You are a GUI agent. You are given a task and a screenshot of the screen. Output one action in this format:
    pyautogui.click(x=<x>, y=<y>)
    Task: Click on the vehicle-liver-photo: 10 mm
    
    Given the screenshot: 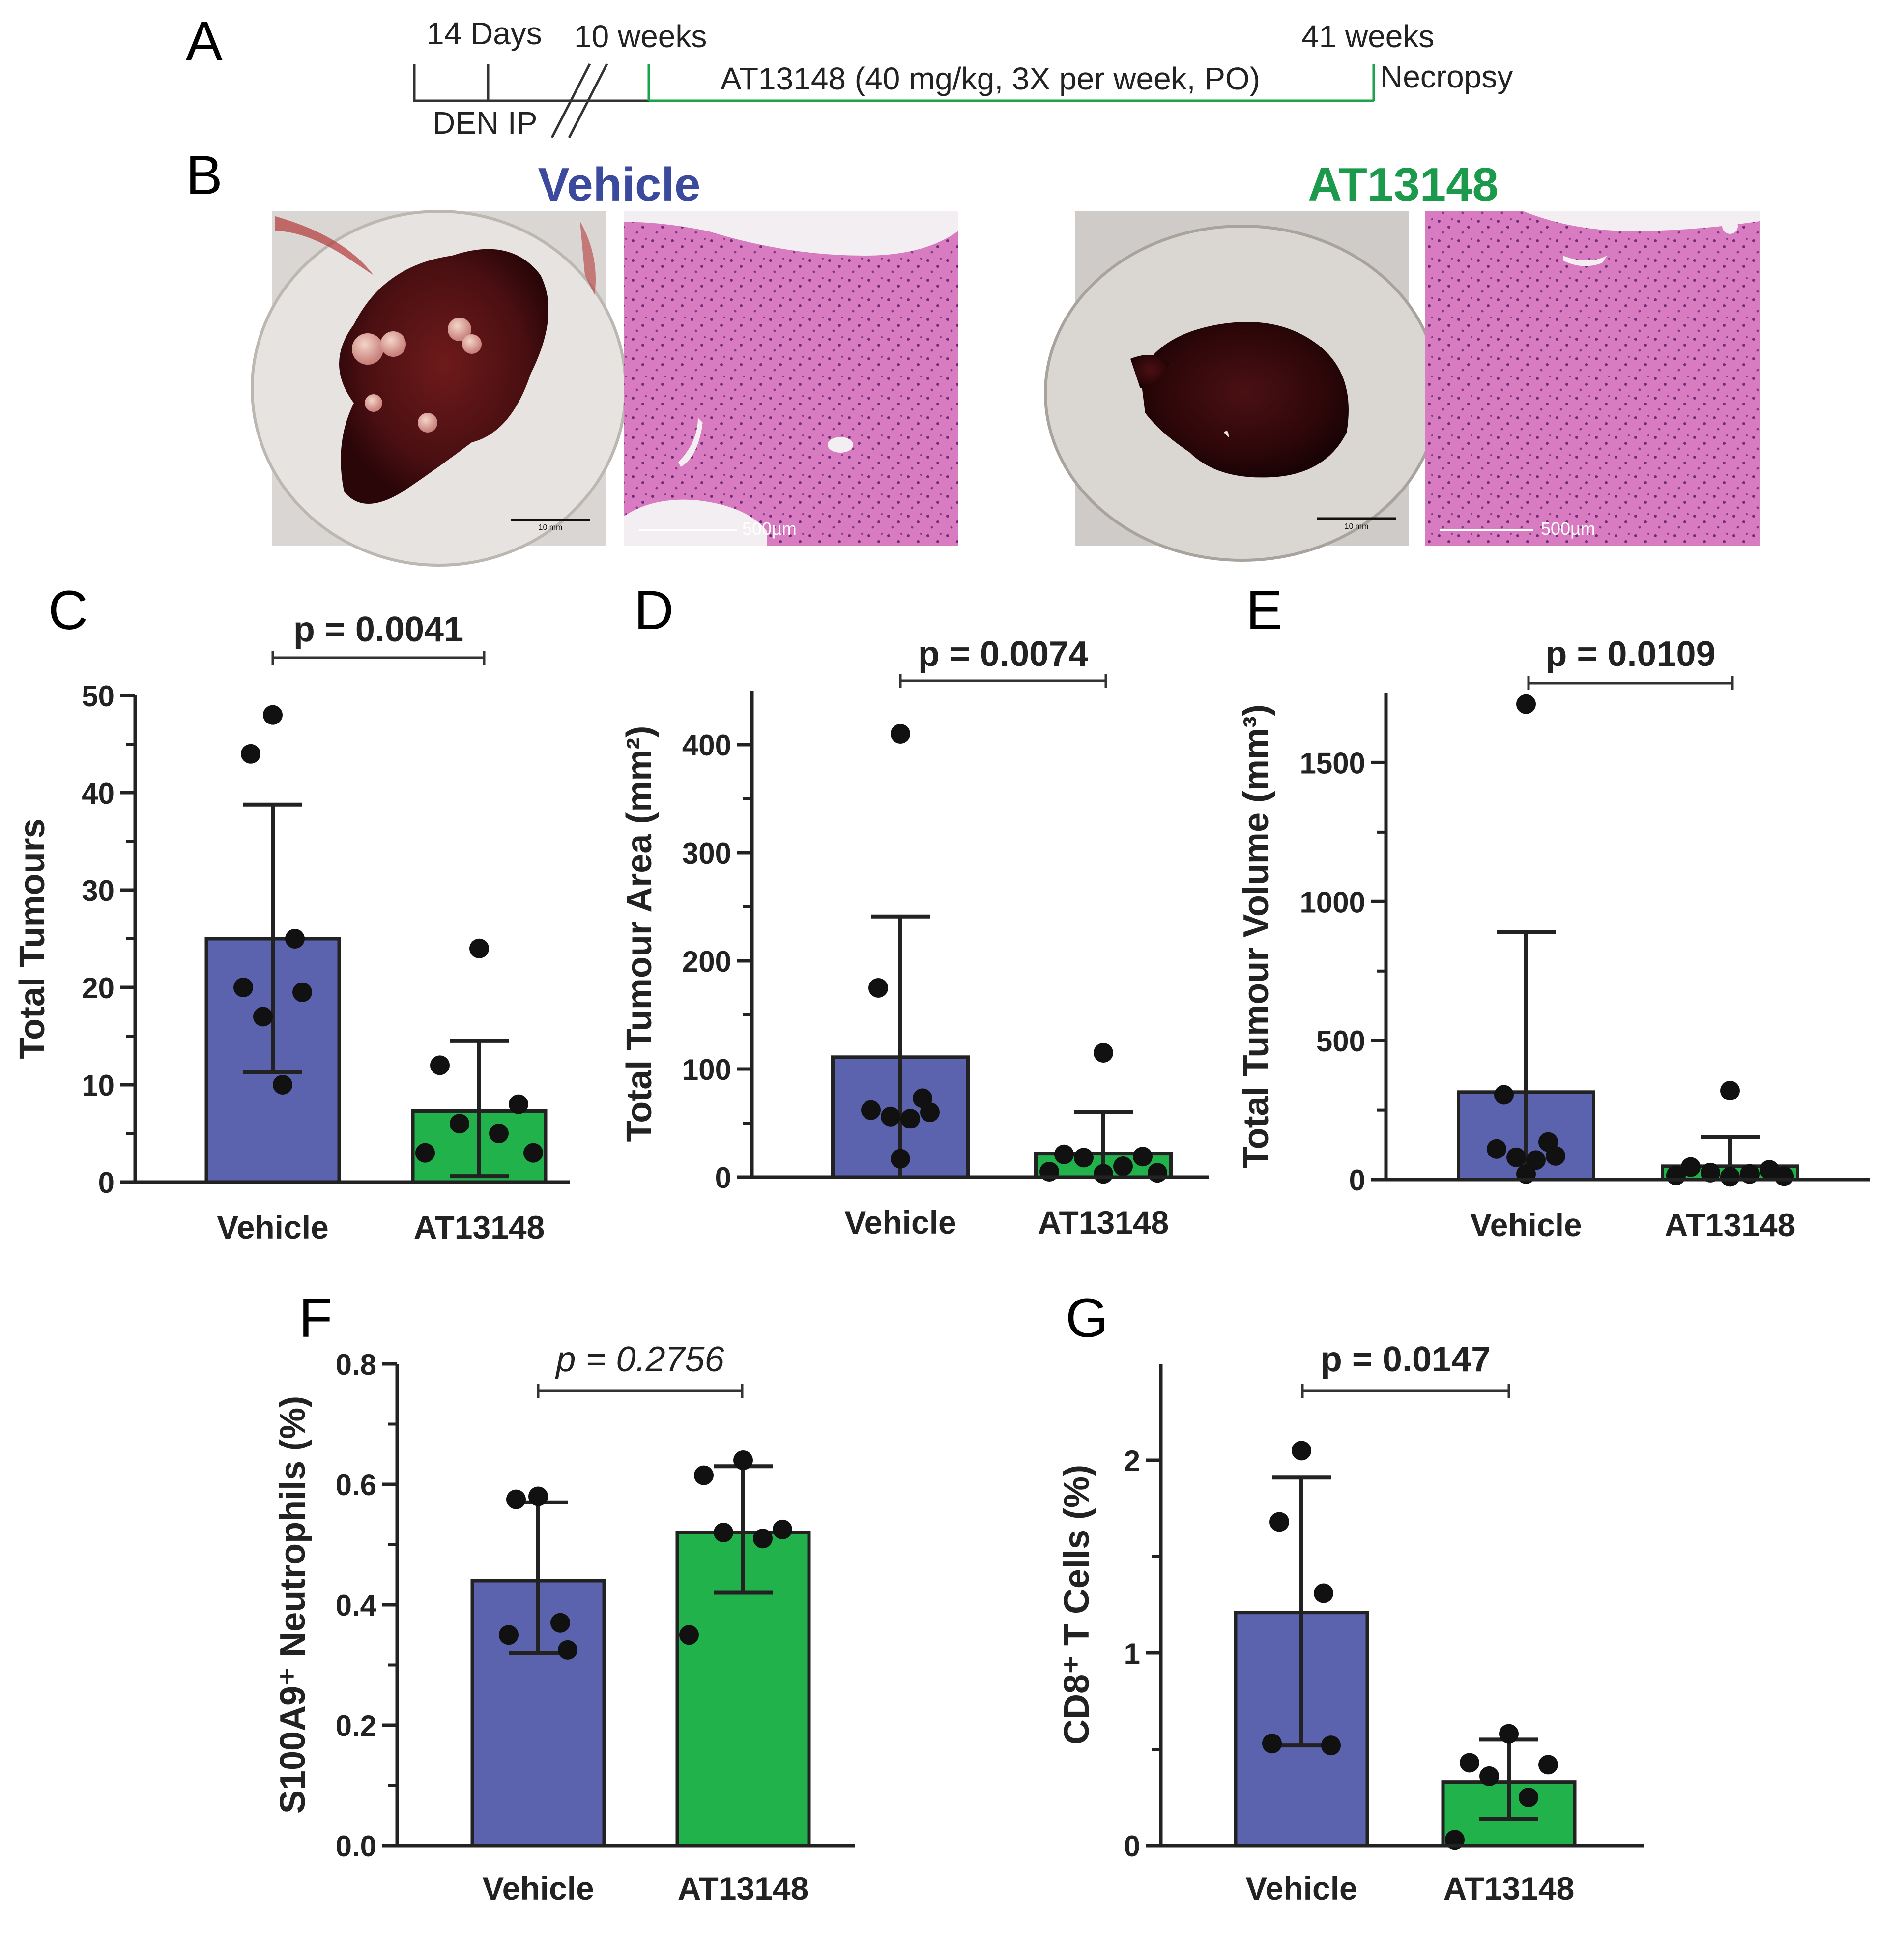 What is the action you would take?
    pyautogui.click(x=439, y=388)
    